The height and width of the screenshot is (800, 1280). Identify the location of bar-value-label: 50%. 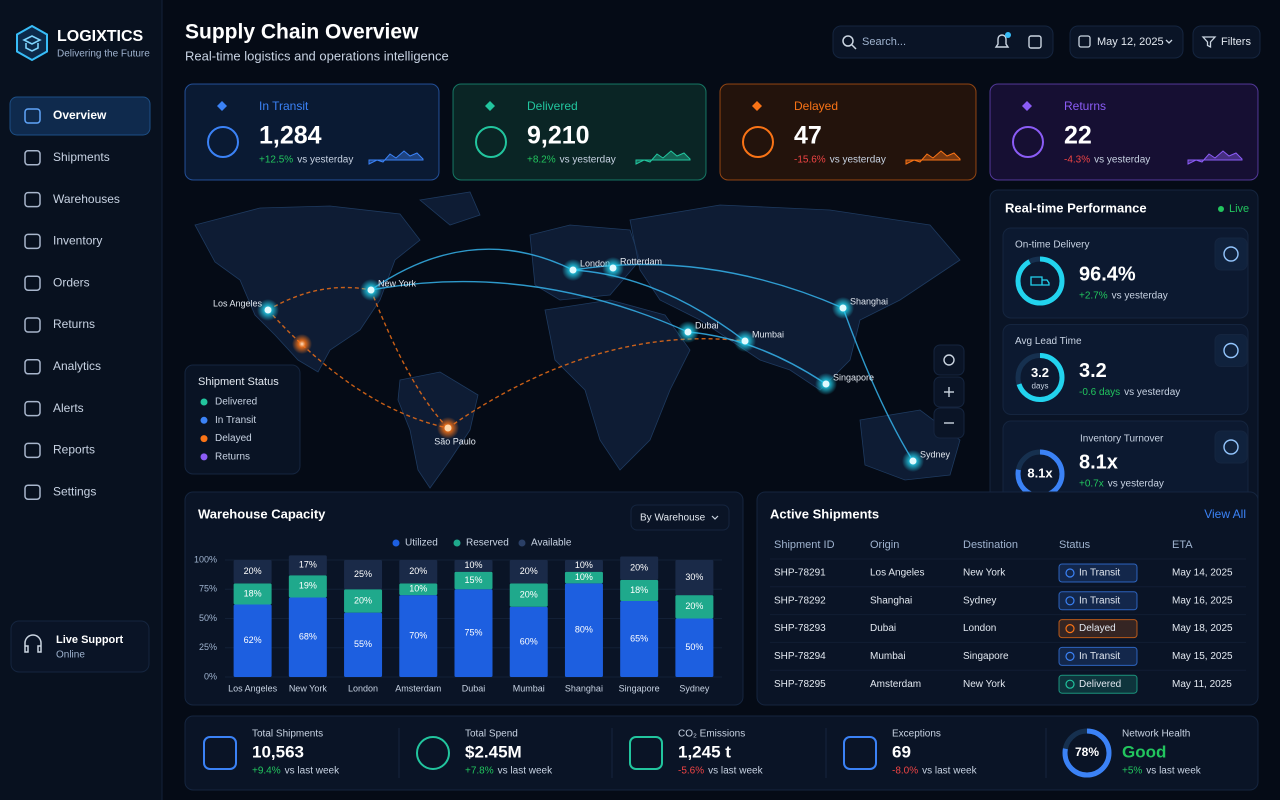
(694, 647).